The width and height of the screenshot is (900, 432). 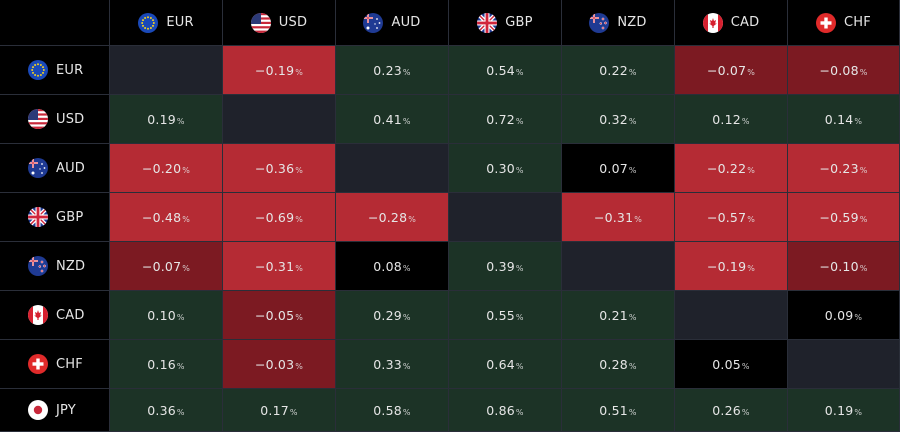 I want to click on rate-cell: 0.51%, so click(x=618, y=410).